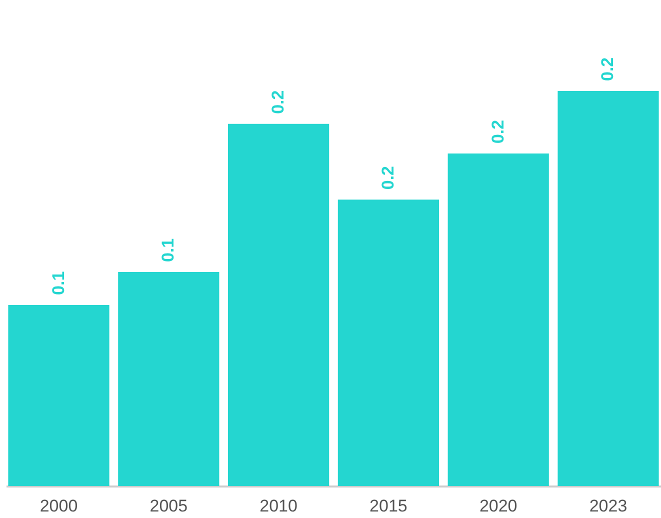 The image size is (661, 518). What do you see at coordinates (279, 506) in the screenshot?
I see `x-tick-label: 2010` at bounding box center [279, 506].